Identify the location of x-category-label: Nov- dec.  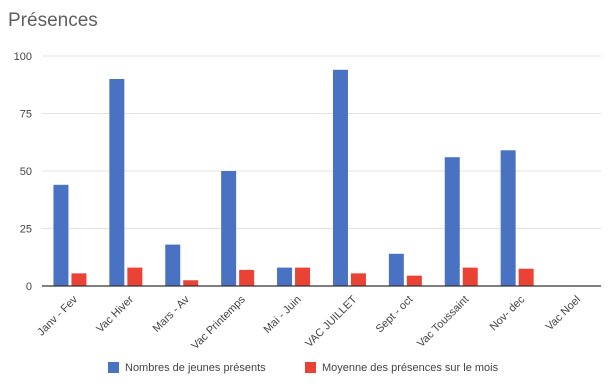
(508, 313).